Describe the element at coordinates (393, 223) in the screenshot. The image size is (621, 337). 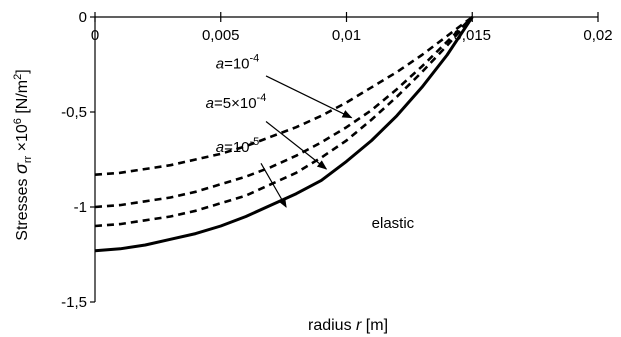
I see `annotation-elastic: elastic` at that location.